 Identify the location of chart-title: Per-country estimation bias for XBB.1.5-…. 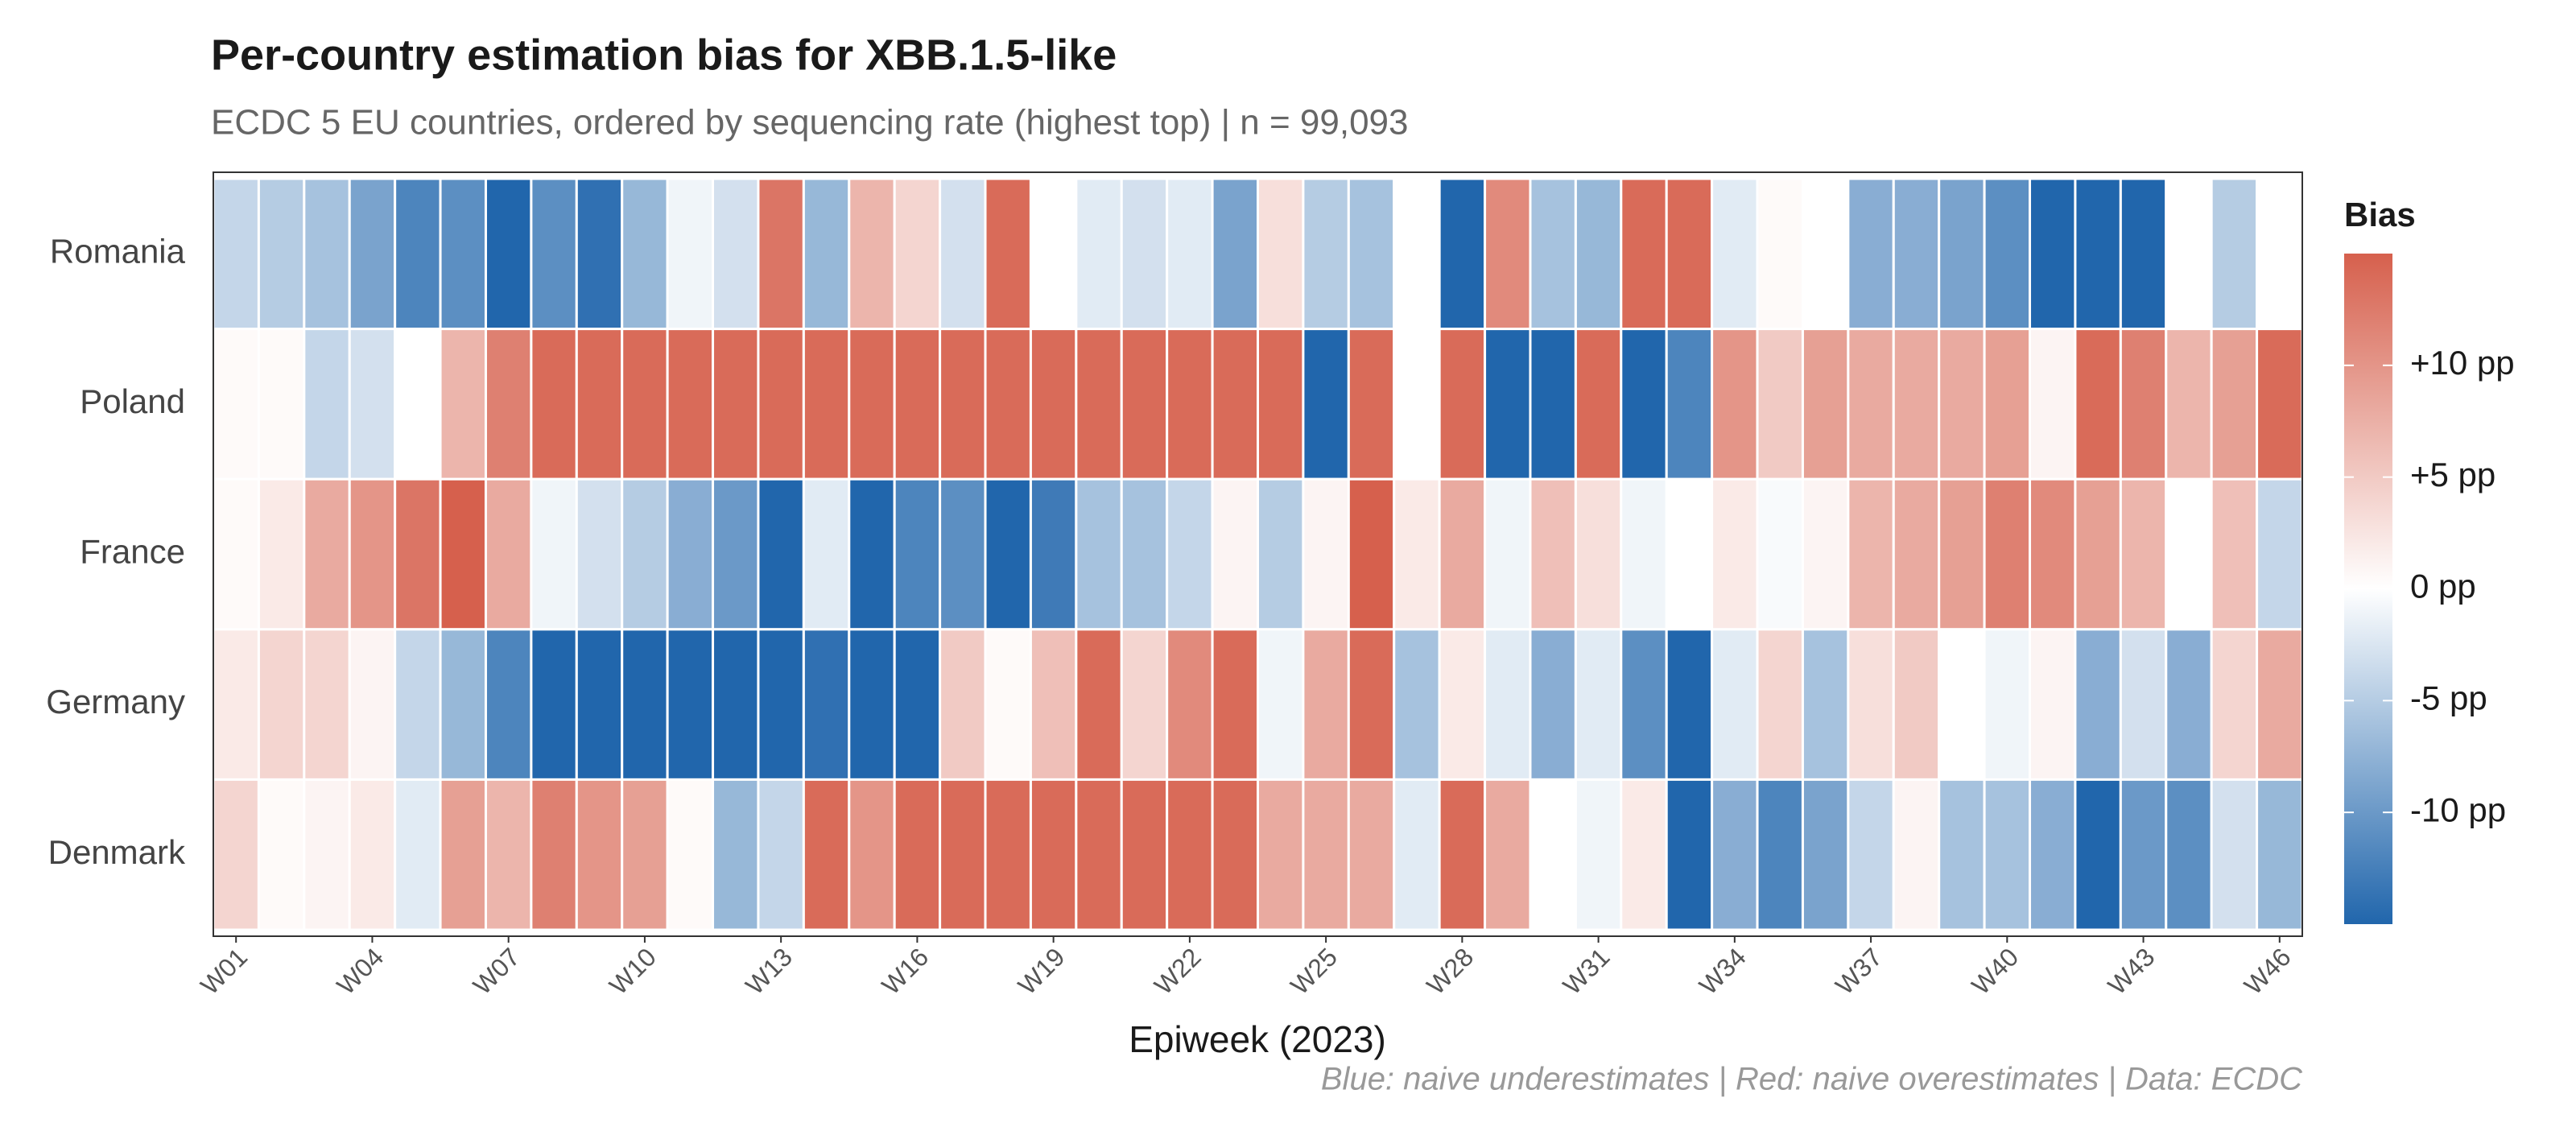
(664, 55).